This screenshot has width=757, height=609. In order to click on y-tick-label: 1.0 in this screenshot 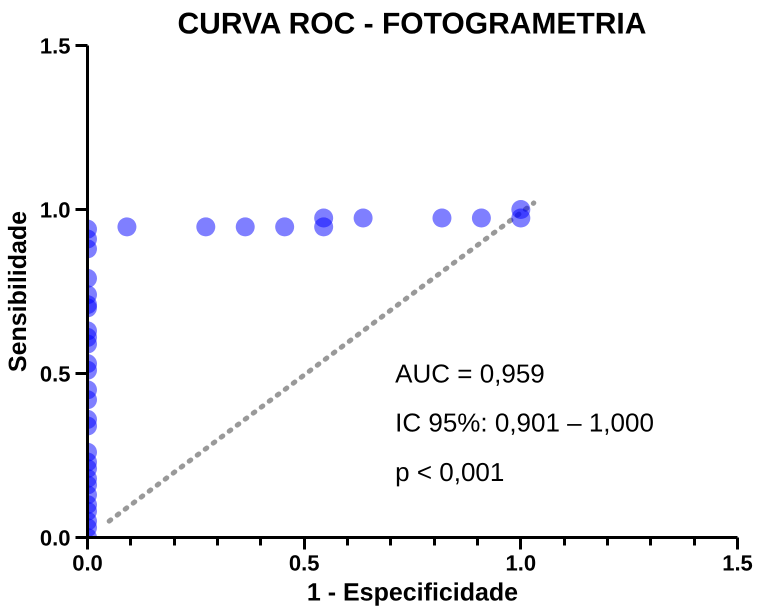, I will do `click(55, 210)`.